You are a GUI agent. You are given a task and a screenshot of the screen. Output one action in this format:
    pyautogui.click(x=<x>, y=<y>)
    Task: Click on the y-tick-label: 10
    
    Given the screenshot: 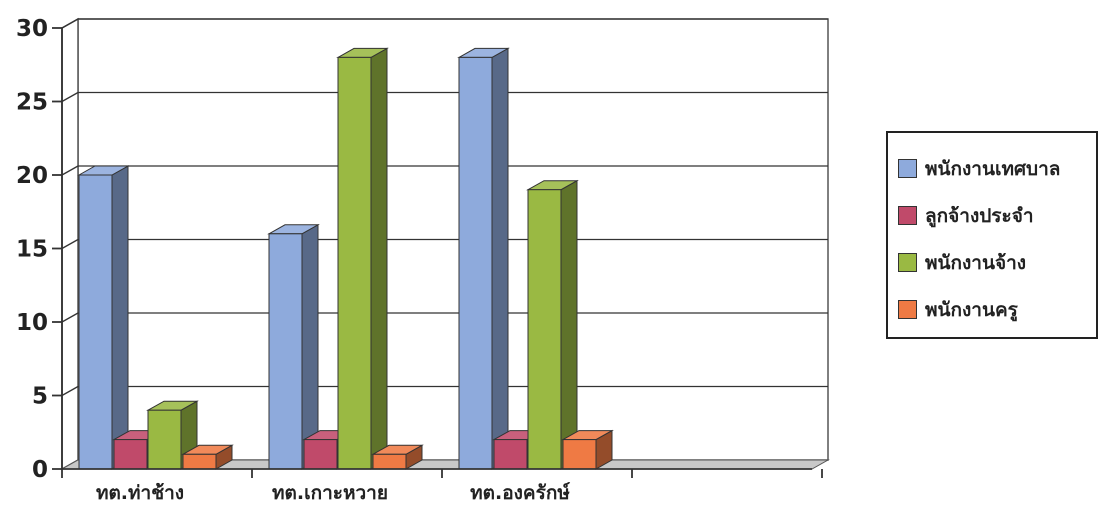 What is the action you would take?
    pyautogui.click(x=32, y=323)
    